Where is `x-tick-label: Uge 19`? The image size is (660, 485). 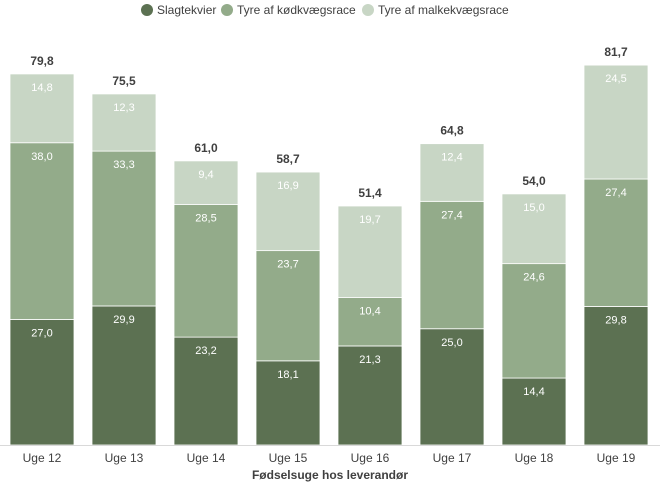
x-tick-label: Uge 19 is located at coordinates (616, 458).